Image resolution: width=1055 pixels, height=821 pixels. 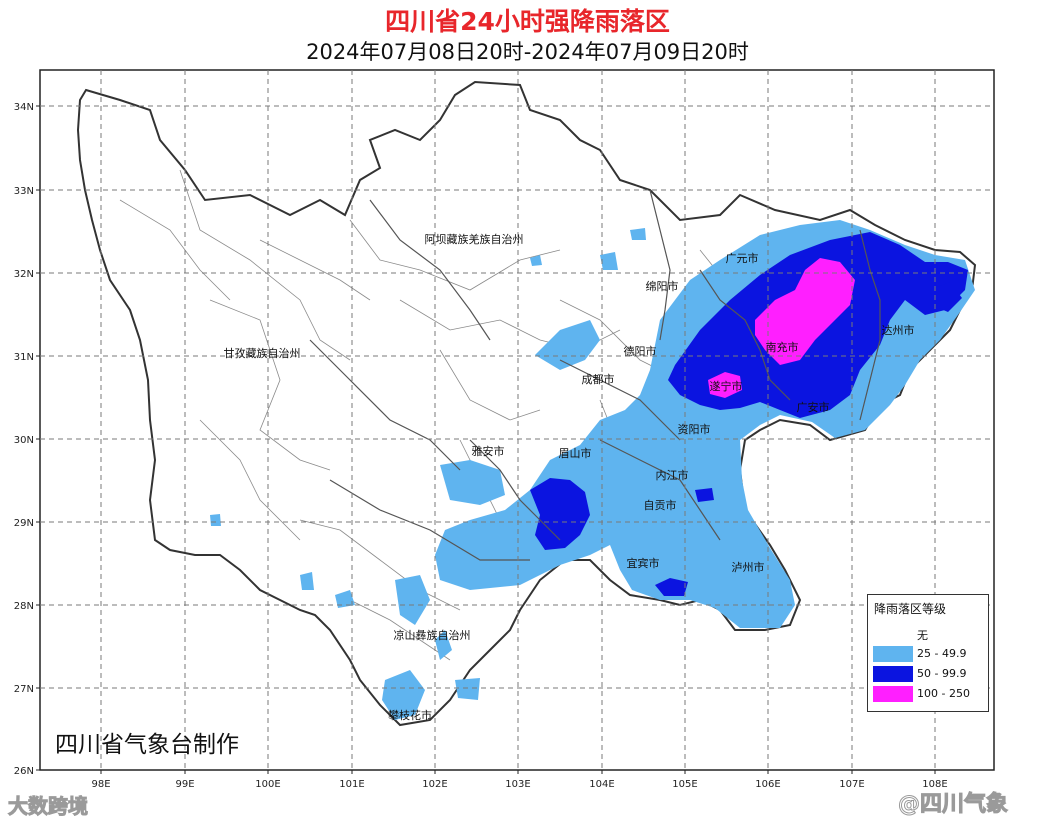 What do you see at coordinates (527, 52) in the screenshot?
I see `map-subtitle: 2024年07月08日20时-2024年07月09日20时` at bounding box center [527, 52].